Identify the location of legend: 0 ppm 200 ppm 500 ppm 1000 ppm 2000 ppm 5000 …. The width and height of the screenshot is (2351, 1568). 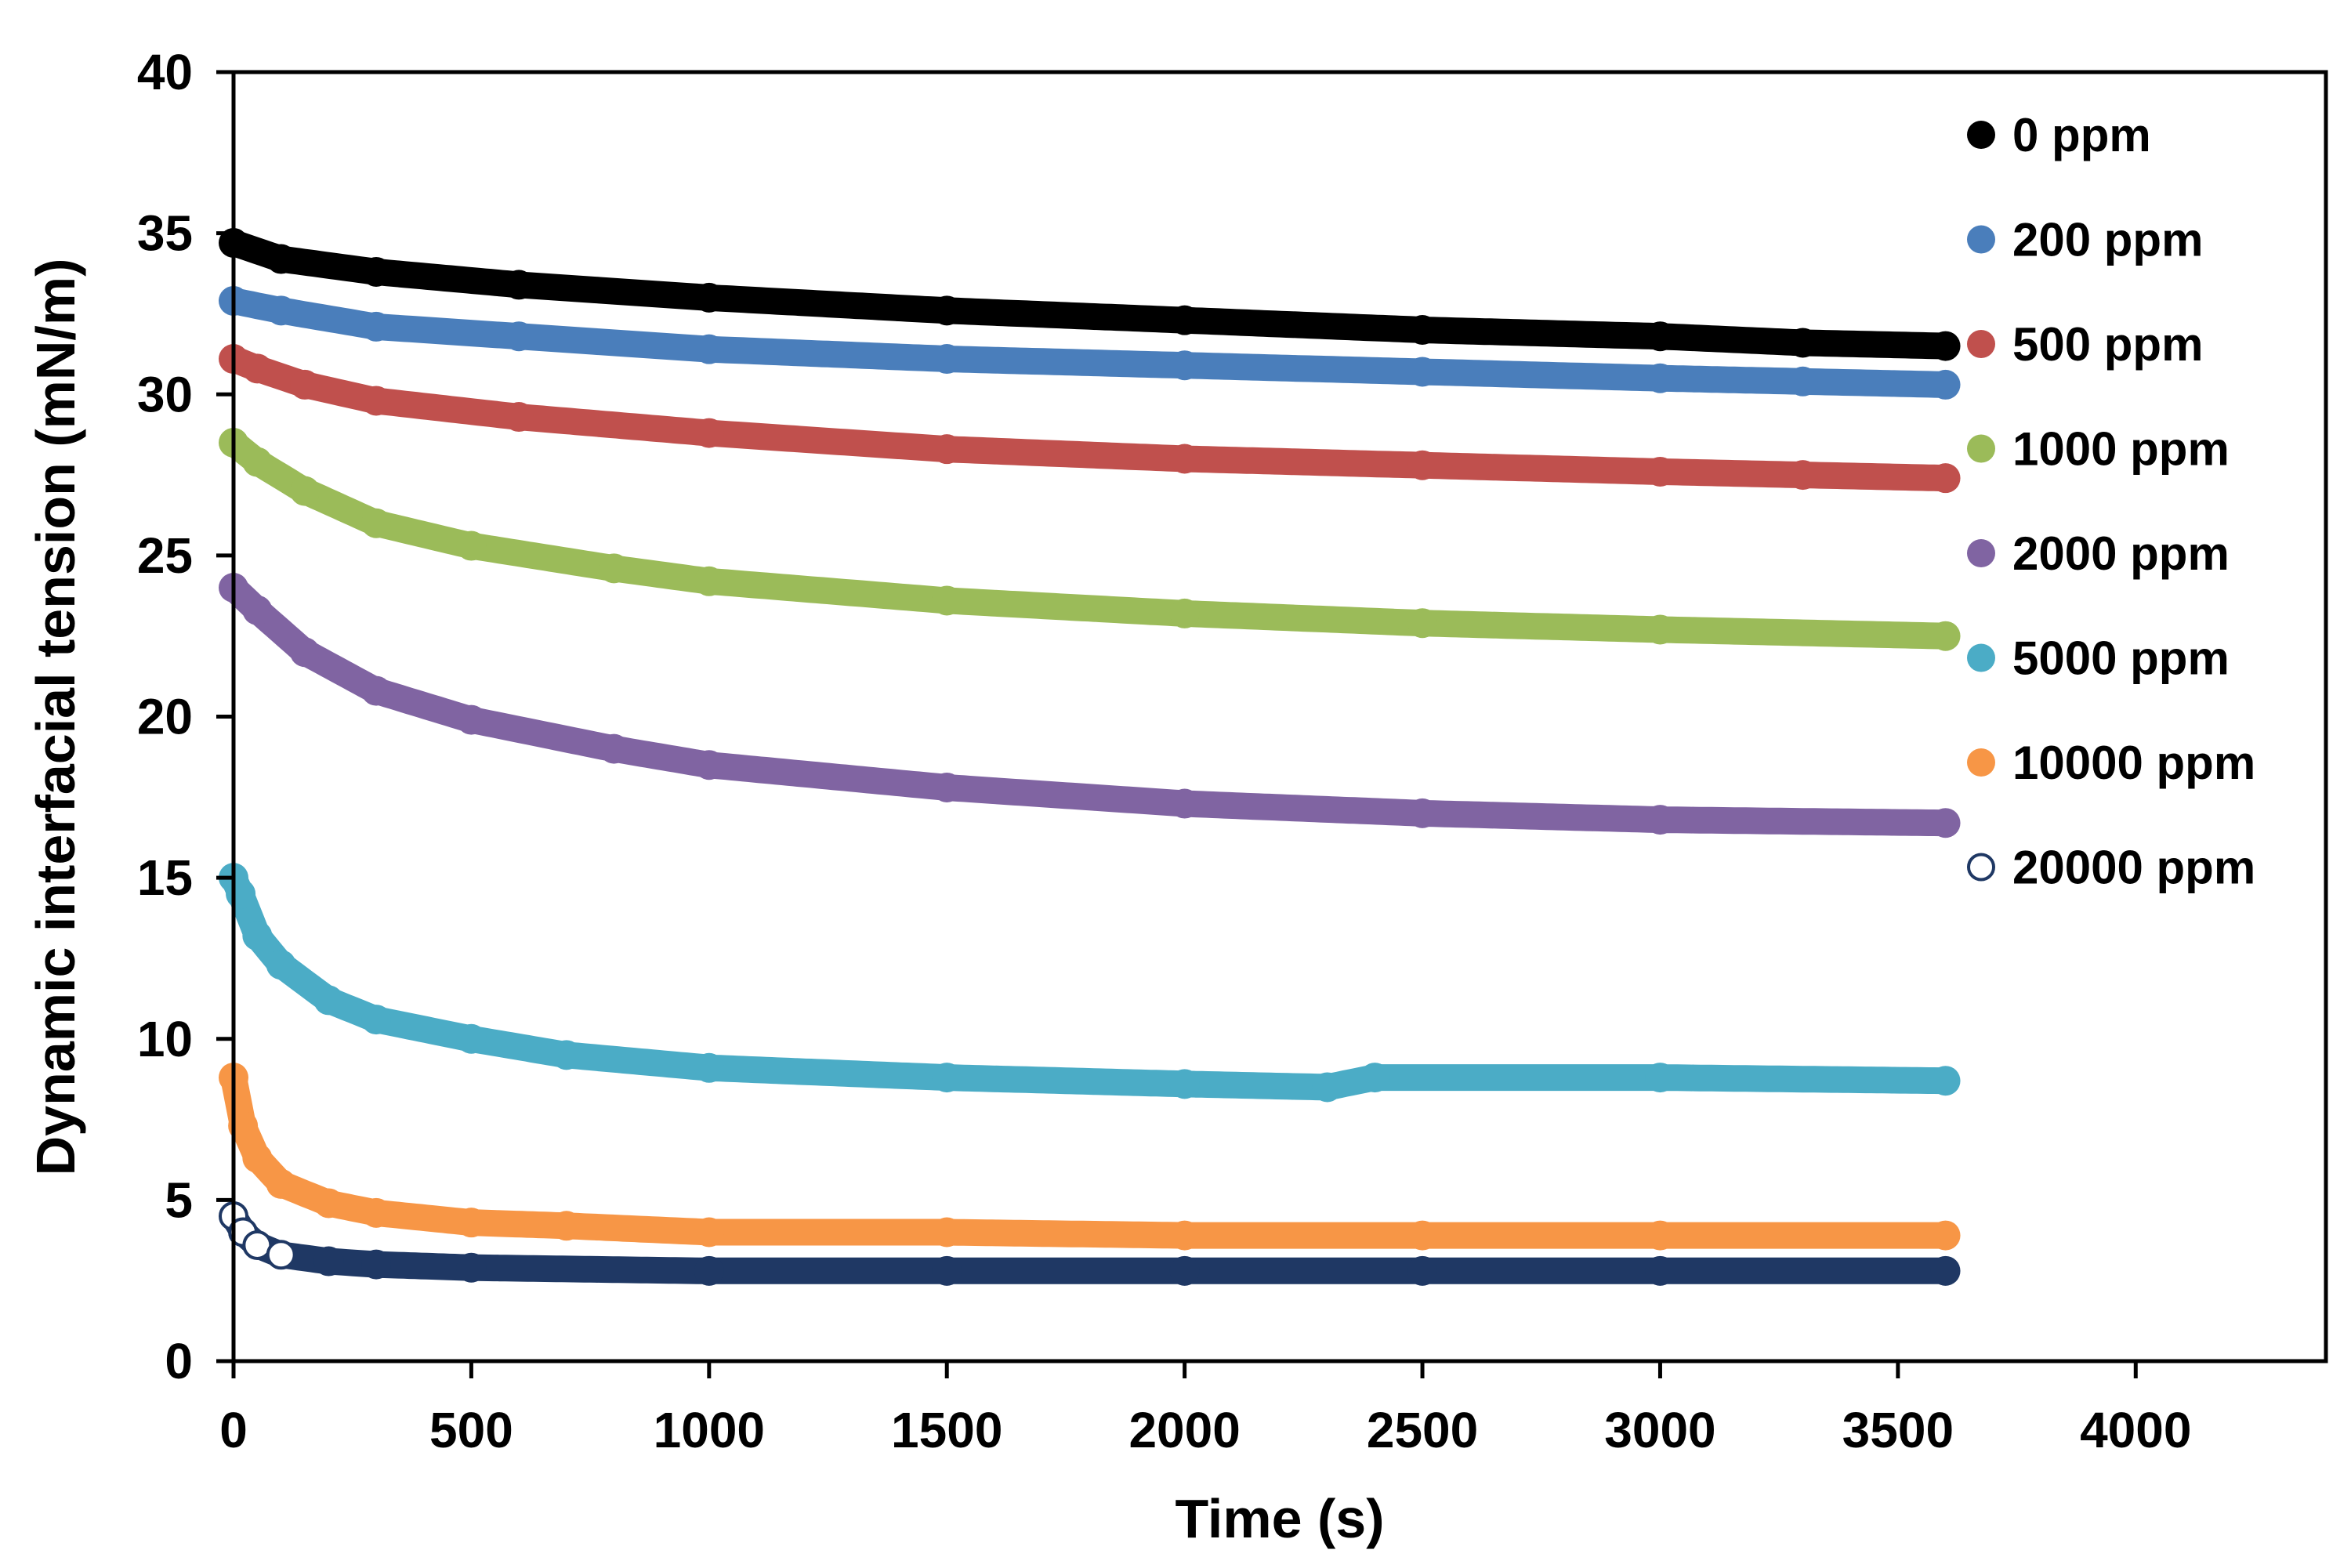
(2111, 502).